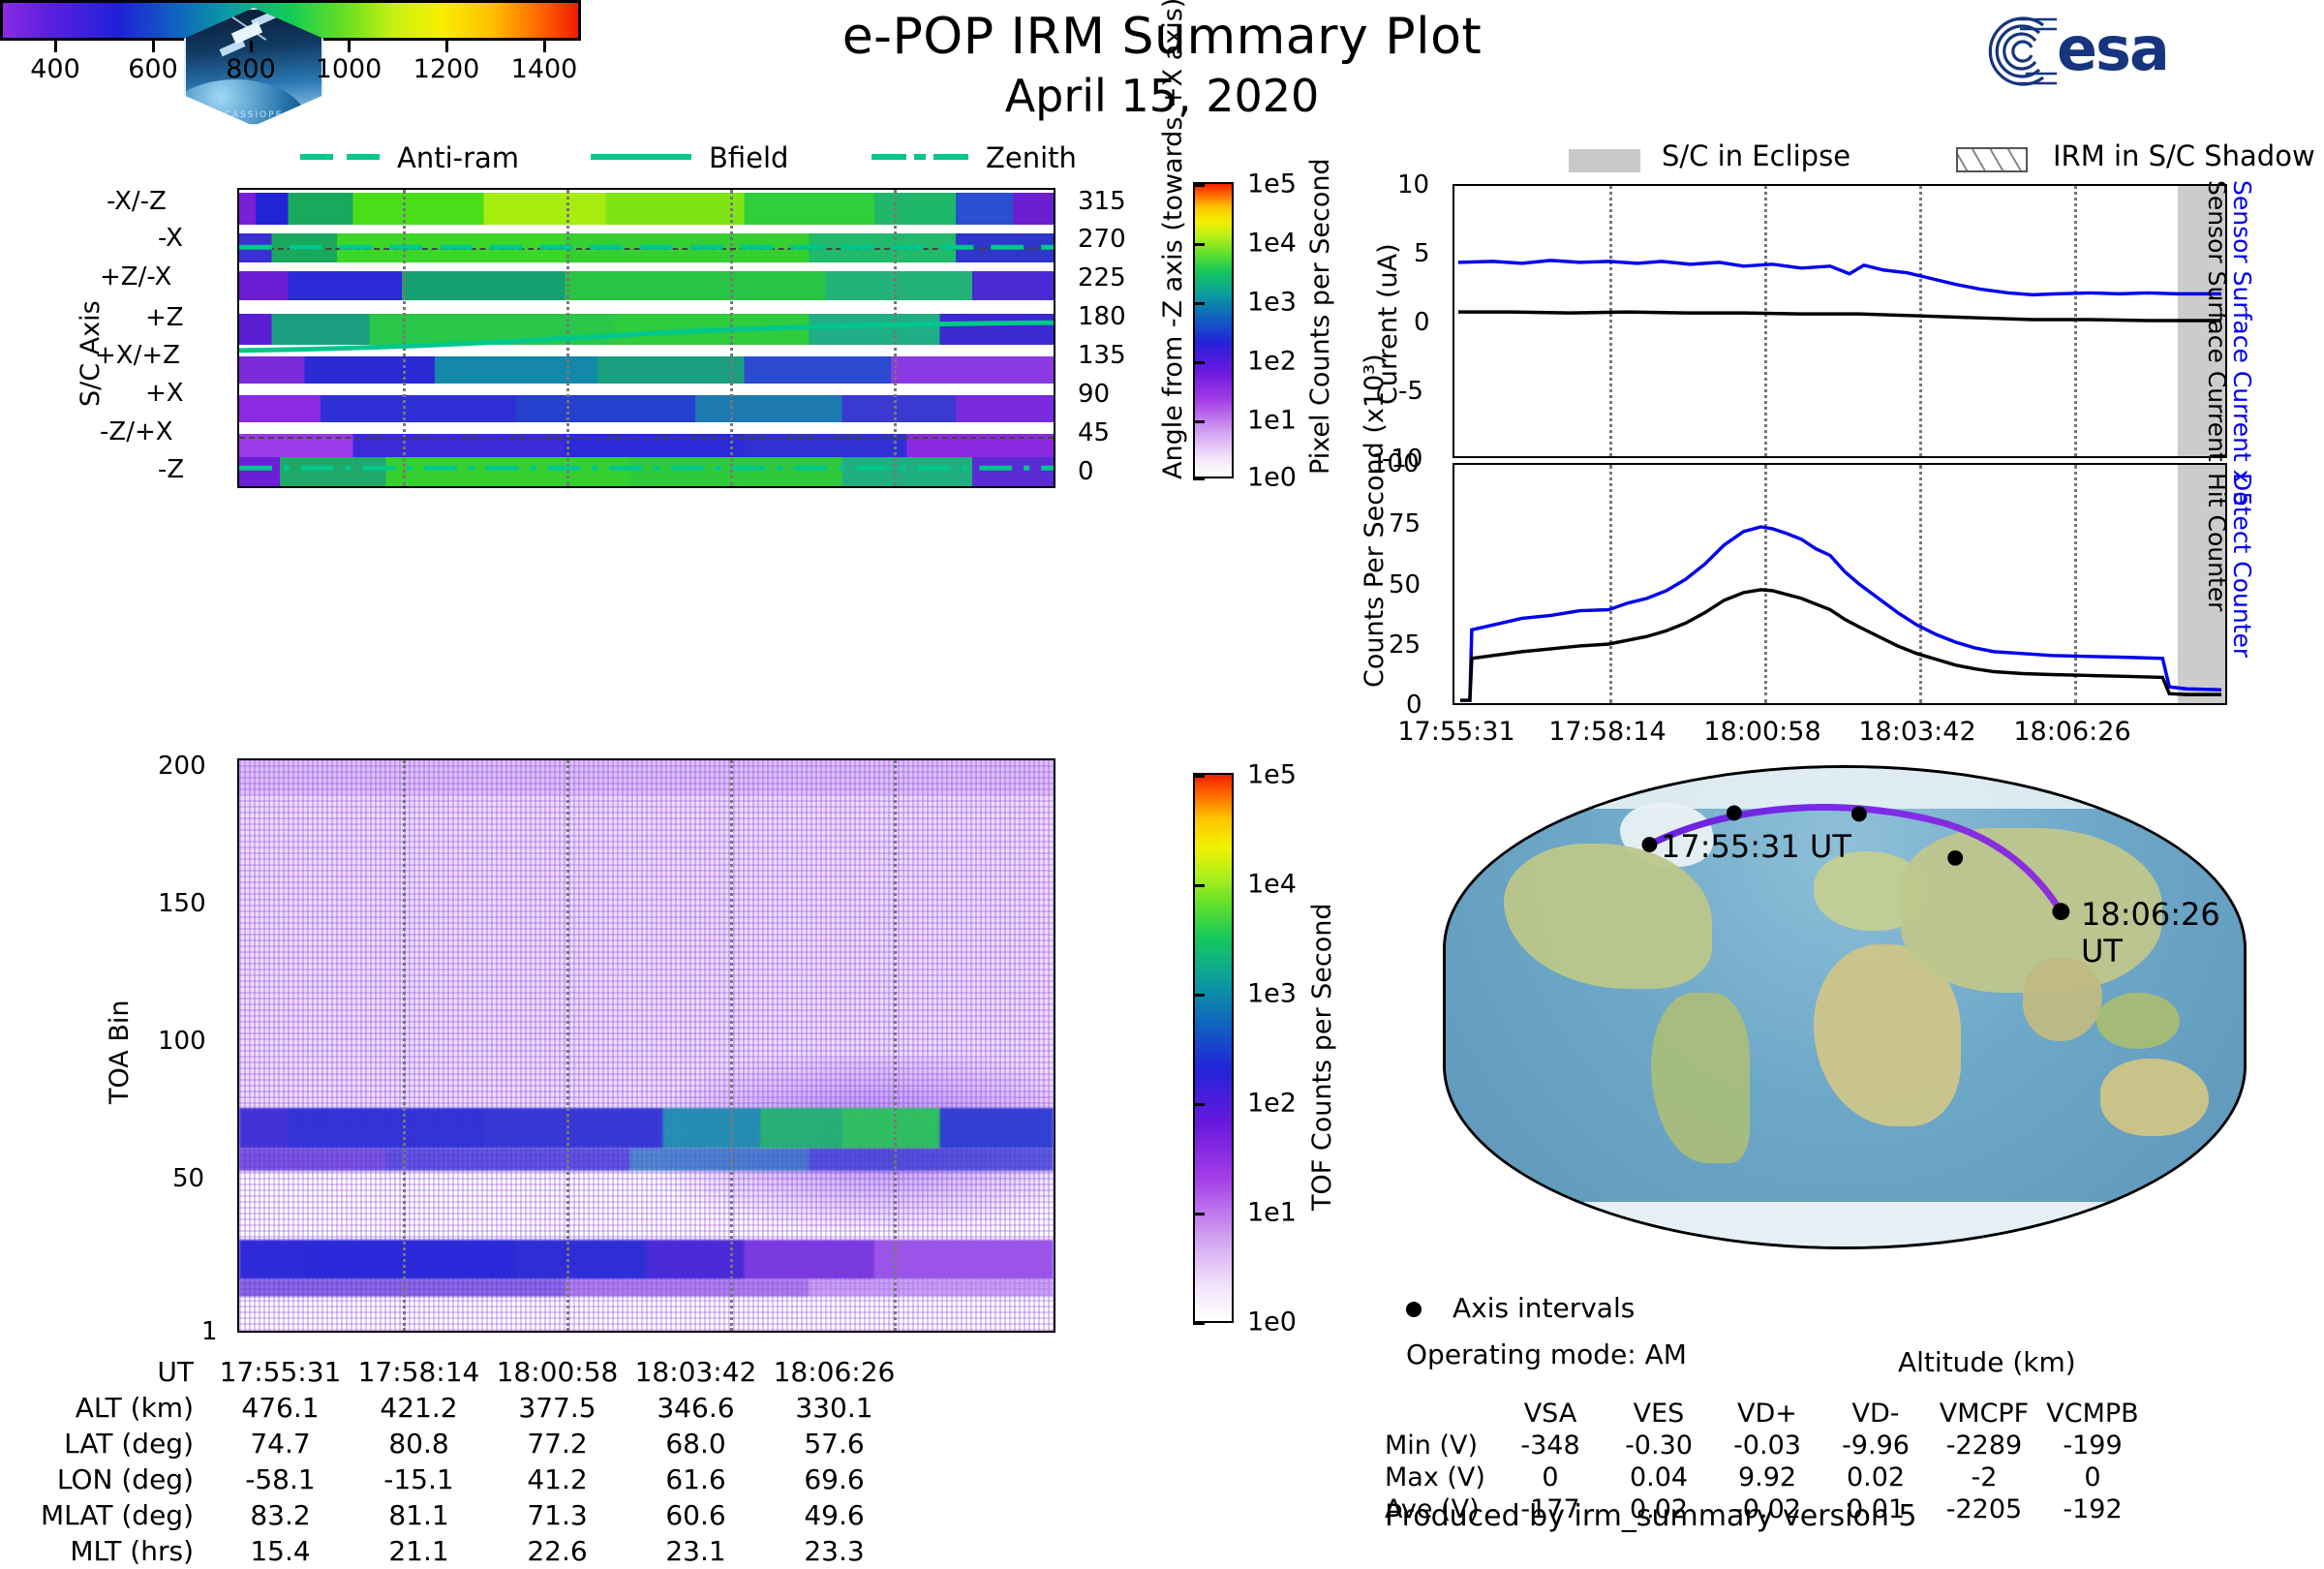 Image resolution: width=2324 pixels, height=1569 pixels. I want to click on current-trace-blue, so click(1840, 278).